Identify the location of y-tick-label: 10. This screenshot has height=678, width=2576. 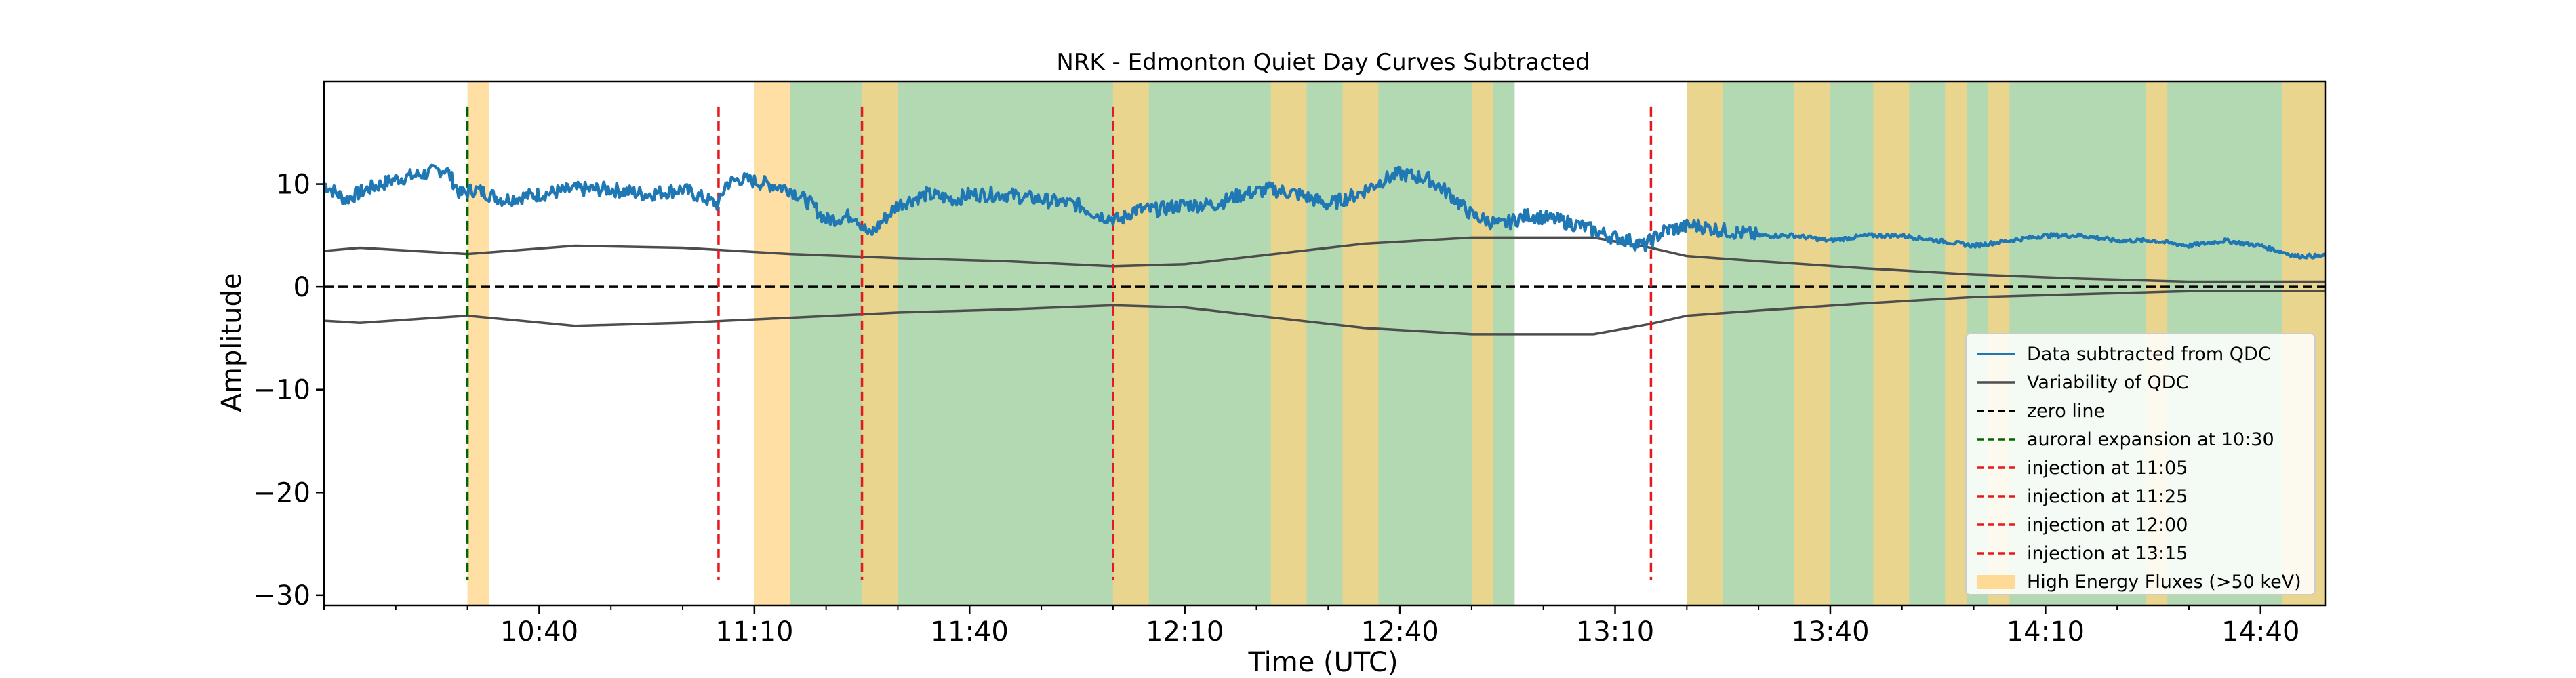
(293, 185).